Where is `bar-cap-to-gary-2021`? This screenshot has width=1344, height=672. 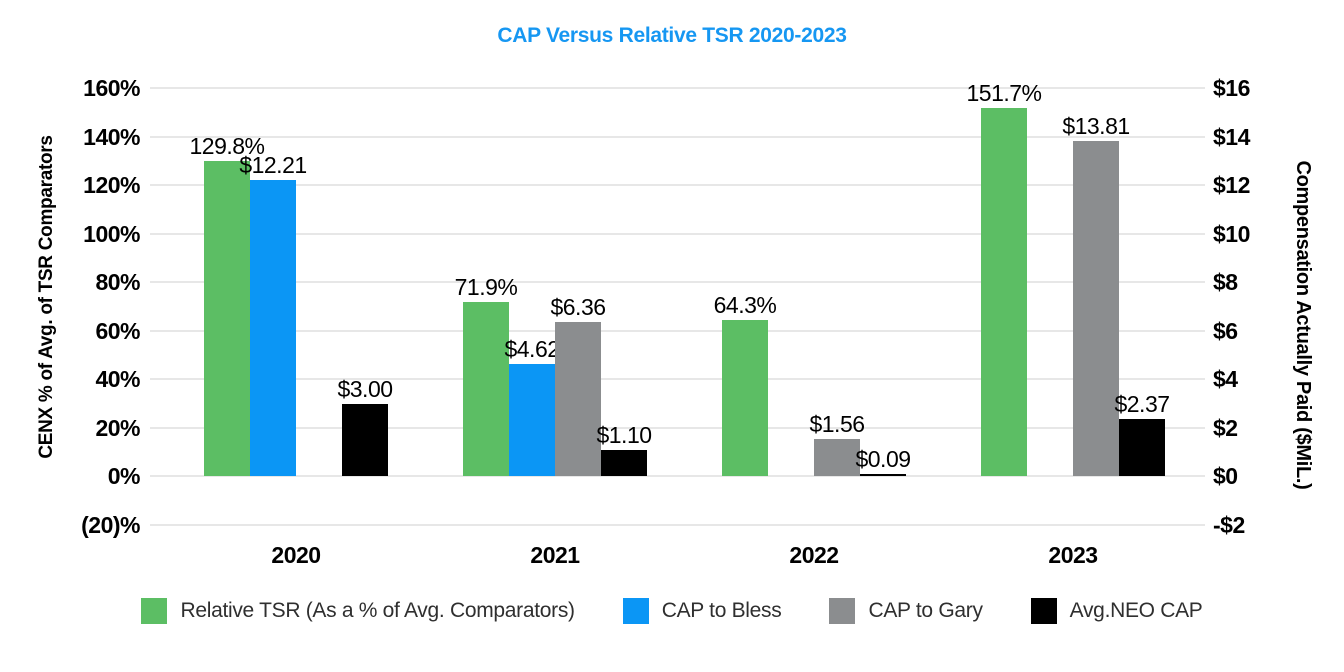 bar-cap-to-gary-2021 is located at coordinates (578, 399).